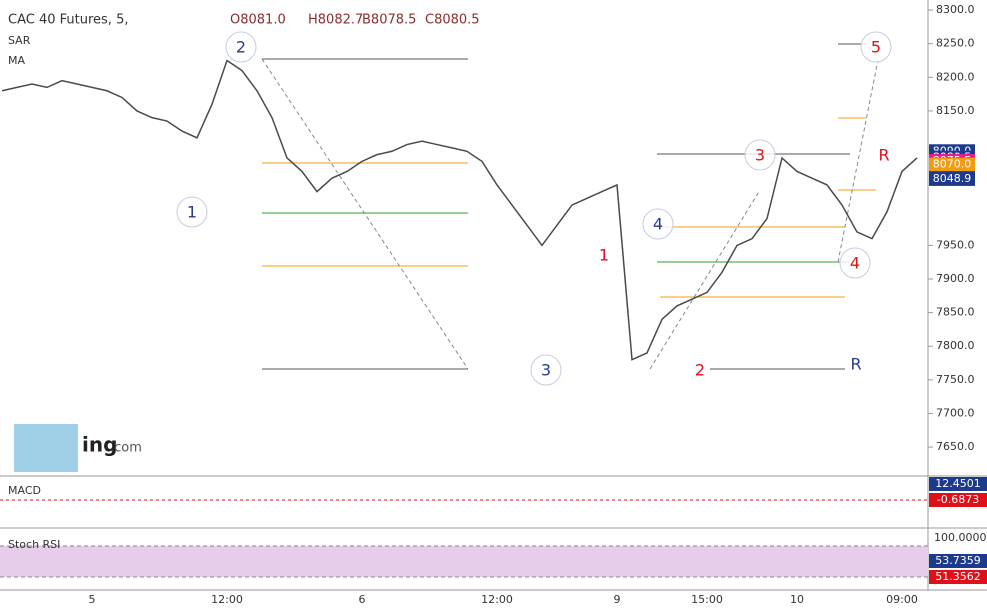  What do you see at coordinates (68, 20) in the screenshot?
I see `symbol: CAC 40 Futures, 5,` at bounding box center [68, 20].